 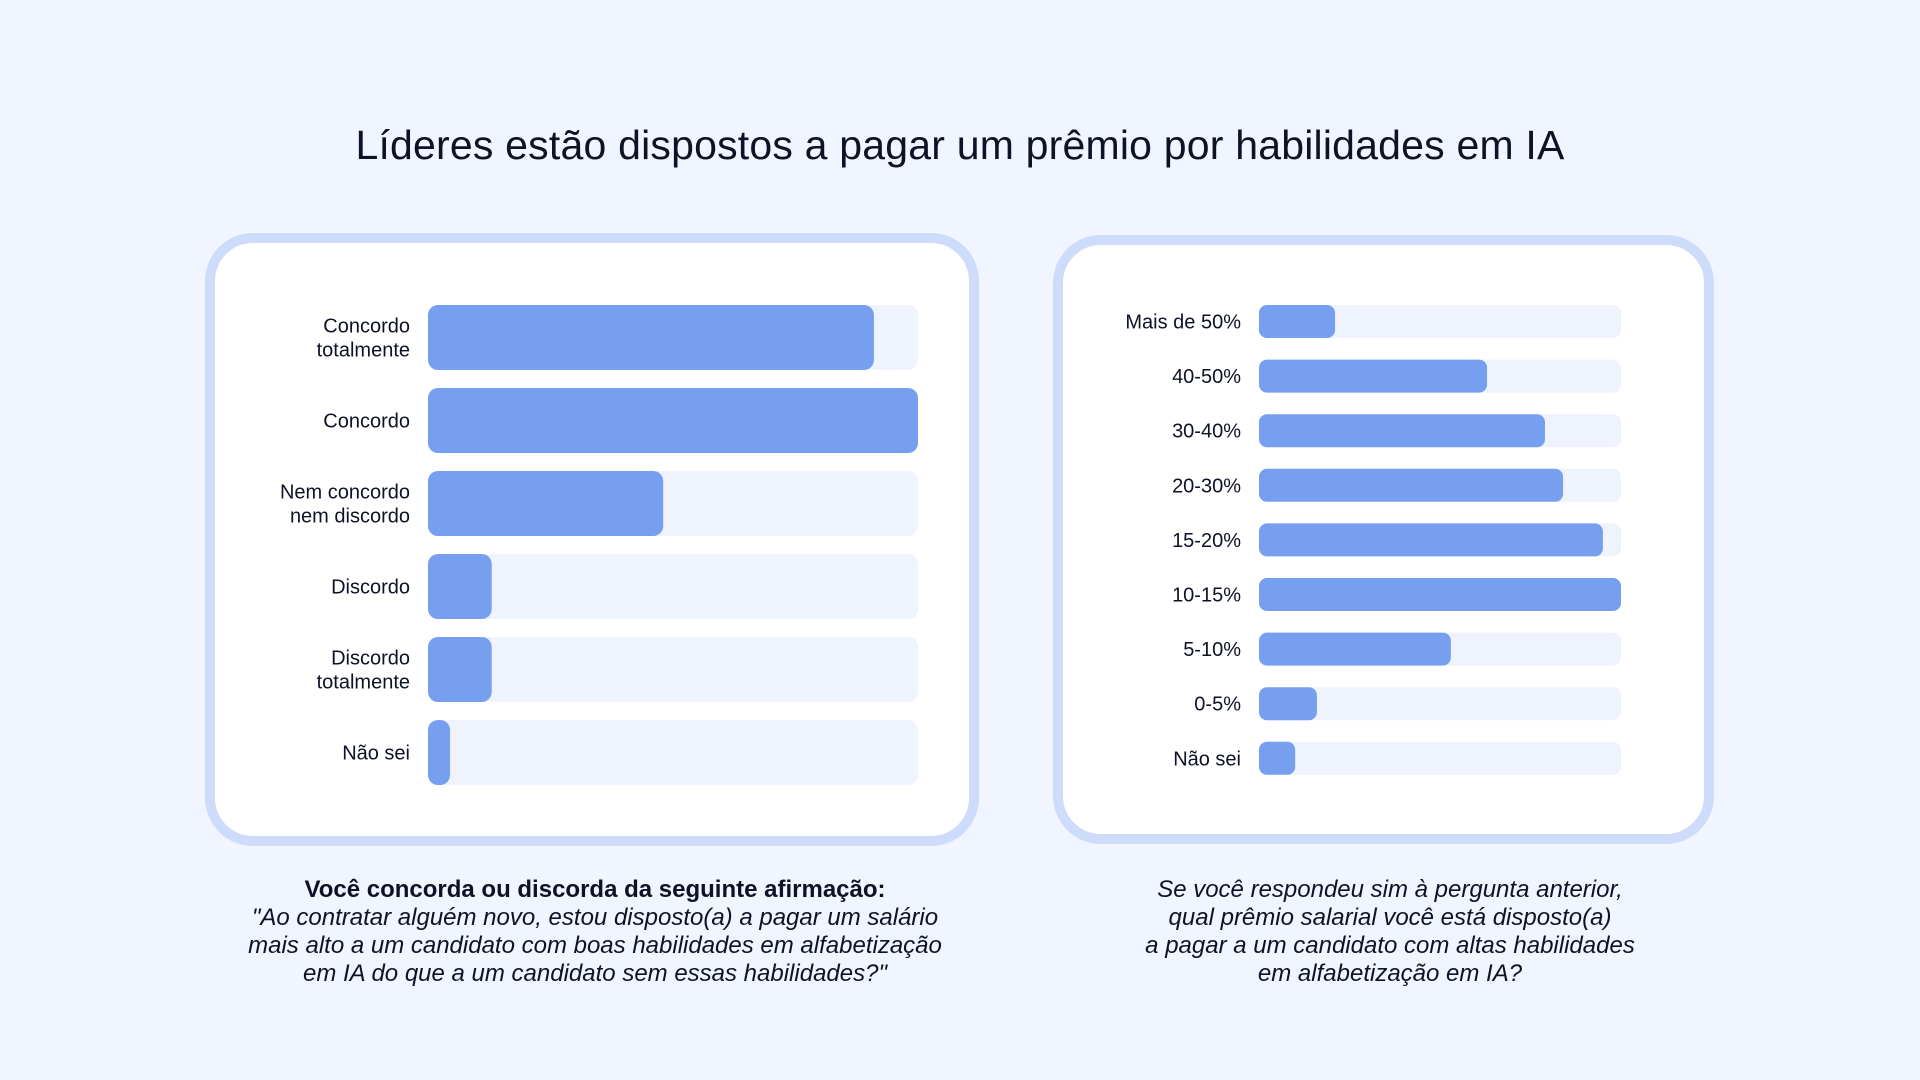 I want to click on category-label-line: 0-5%, so click(x=1217, y=705).